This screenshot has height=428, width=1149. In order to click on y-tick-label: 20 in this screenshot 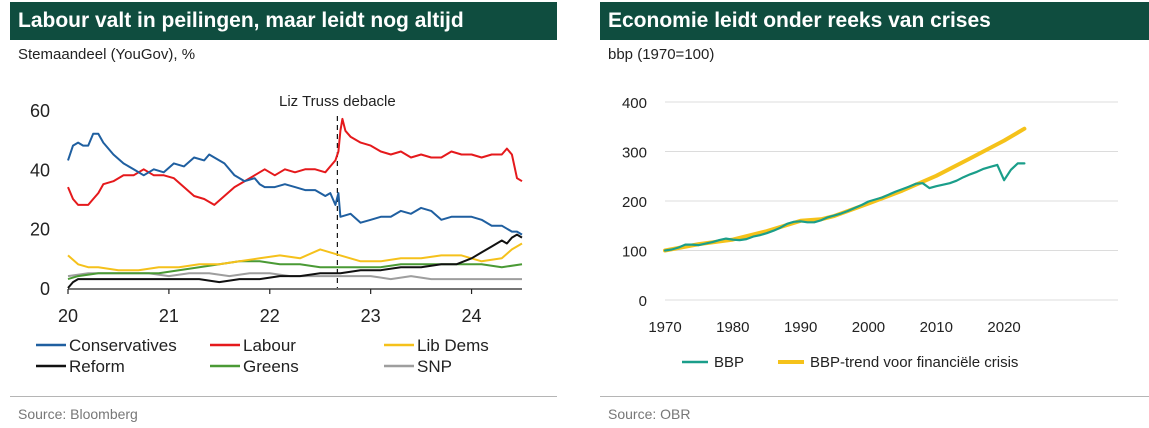, I will do `click(40, 230)`.